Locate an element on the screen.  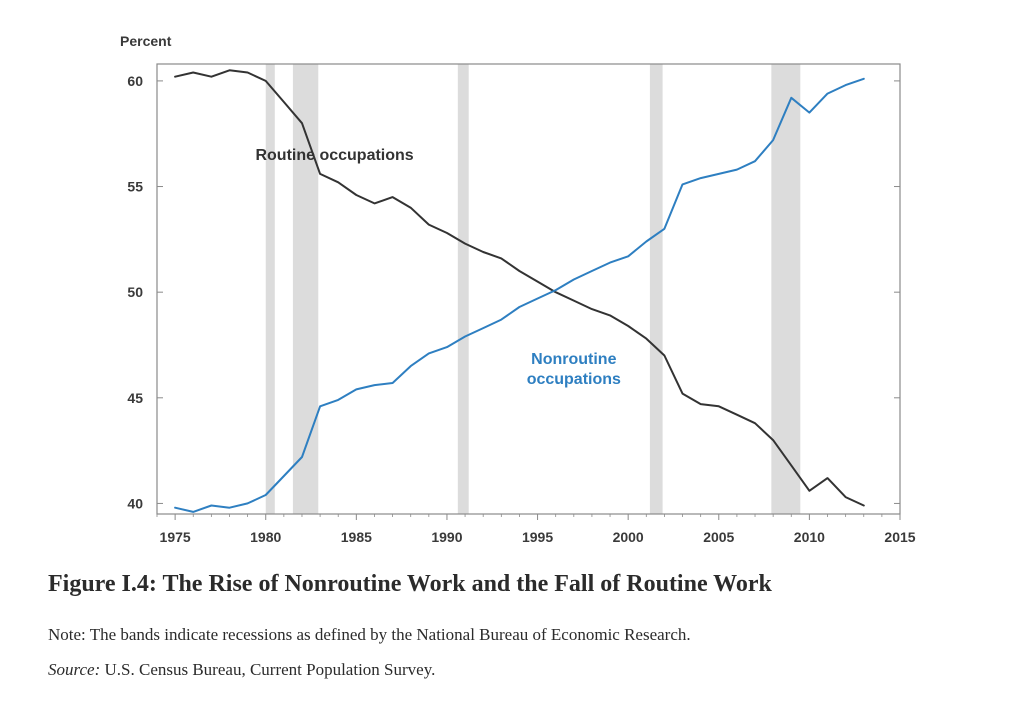
x-tick-label: 1990 is located at coordinates (446, 537).